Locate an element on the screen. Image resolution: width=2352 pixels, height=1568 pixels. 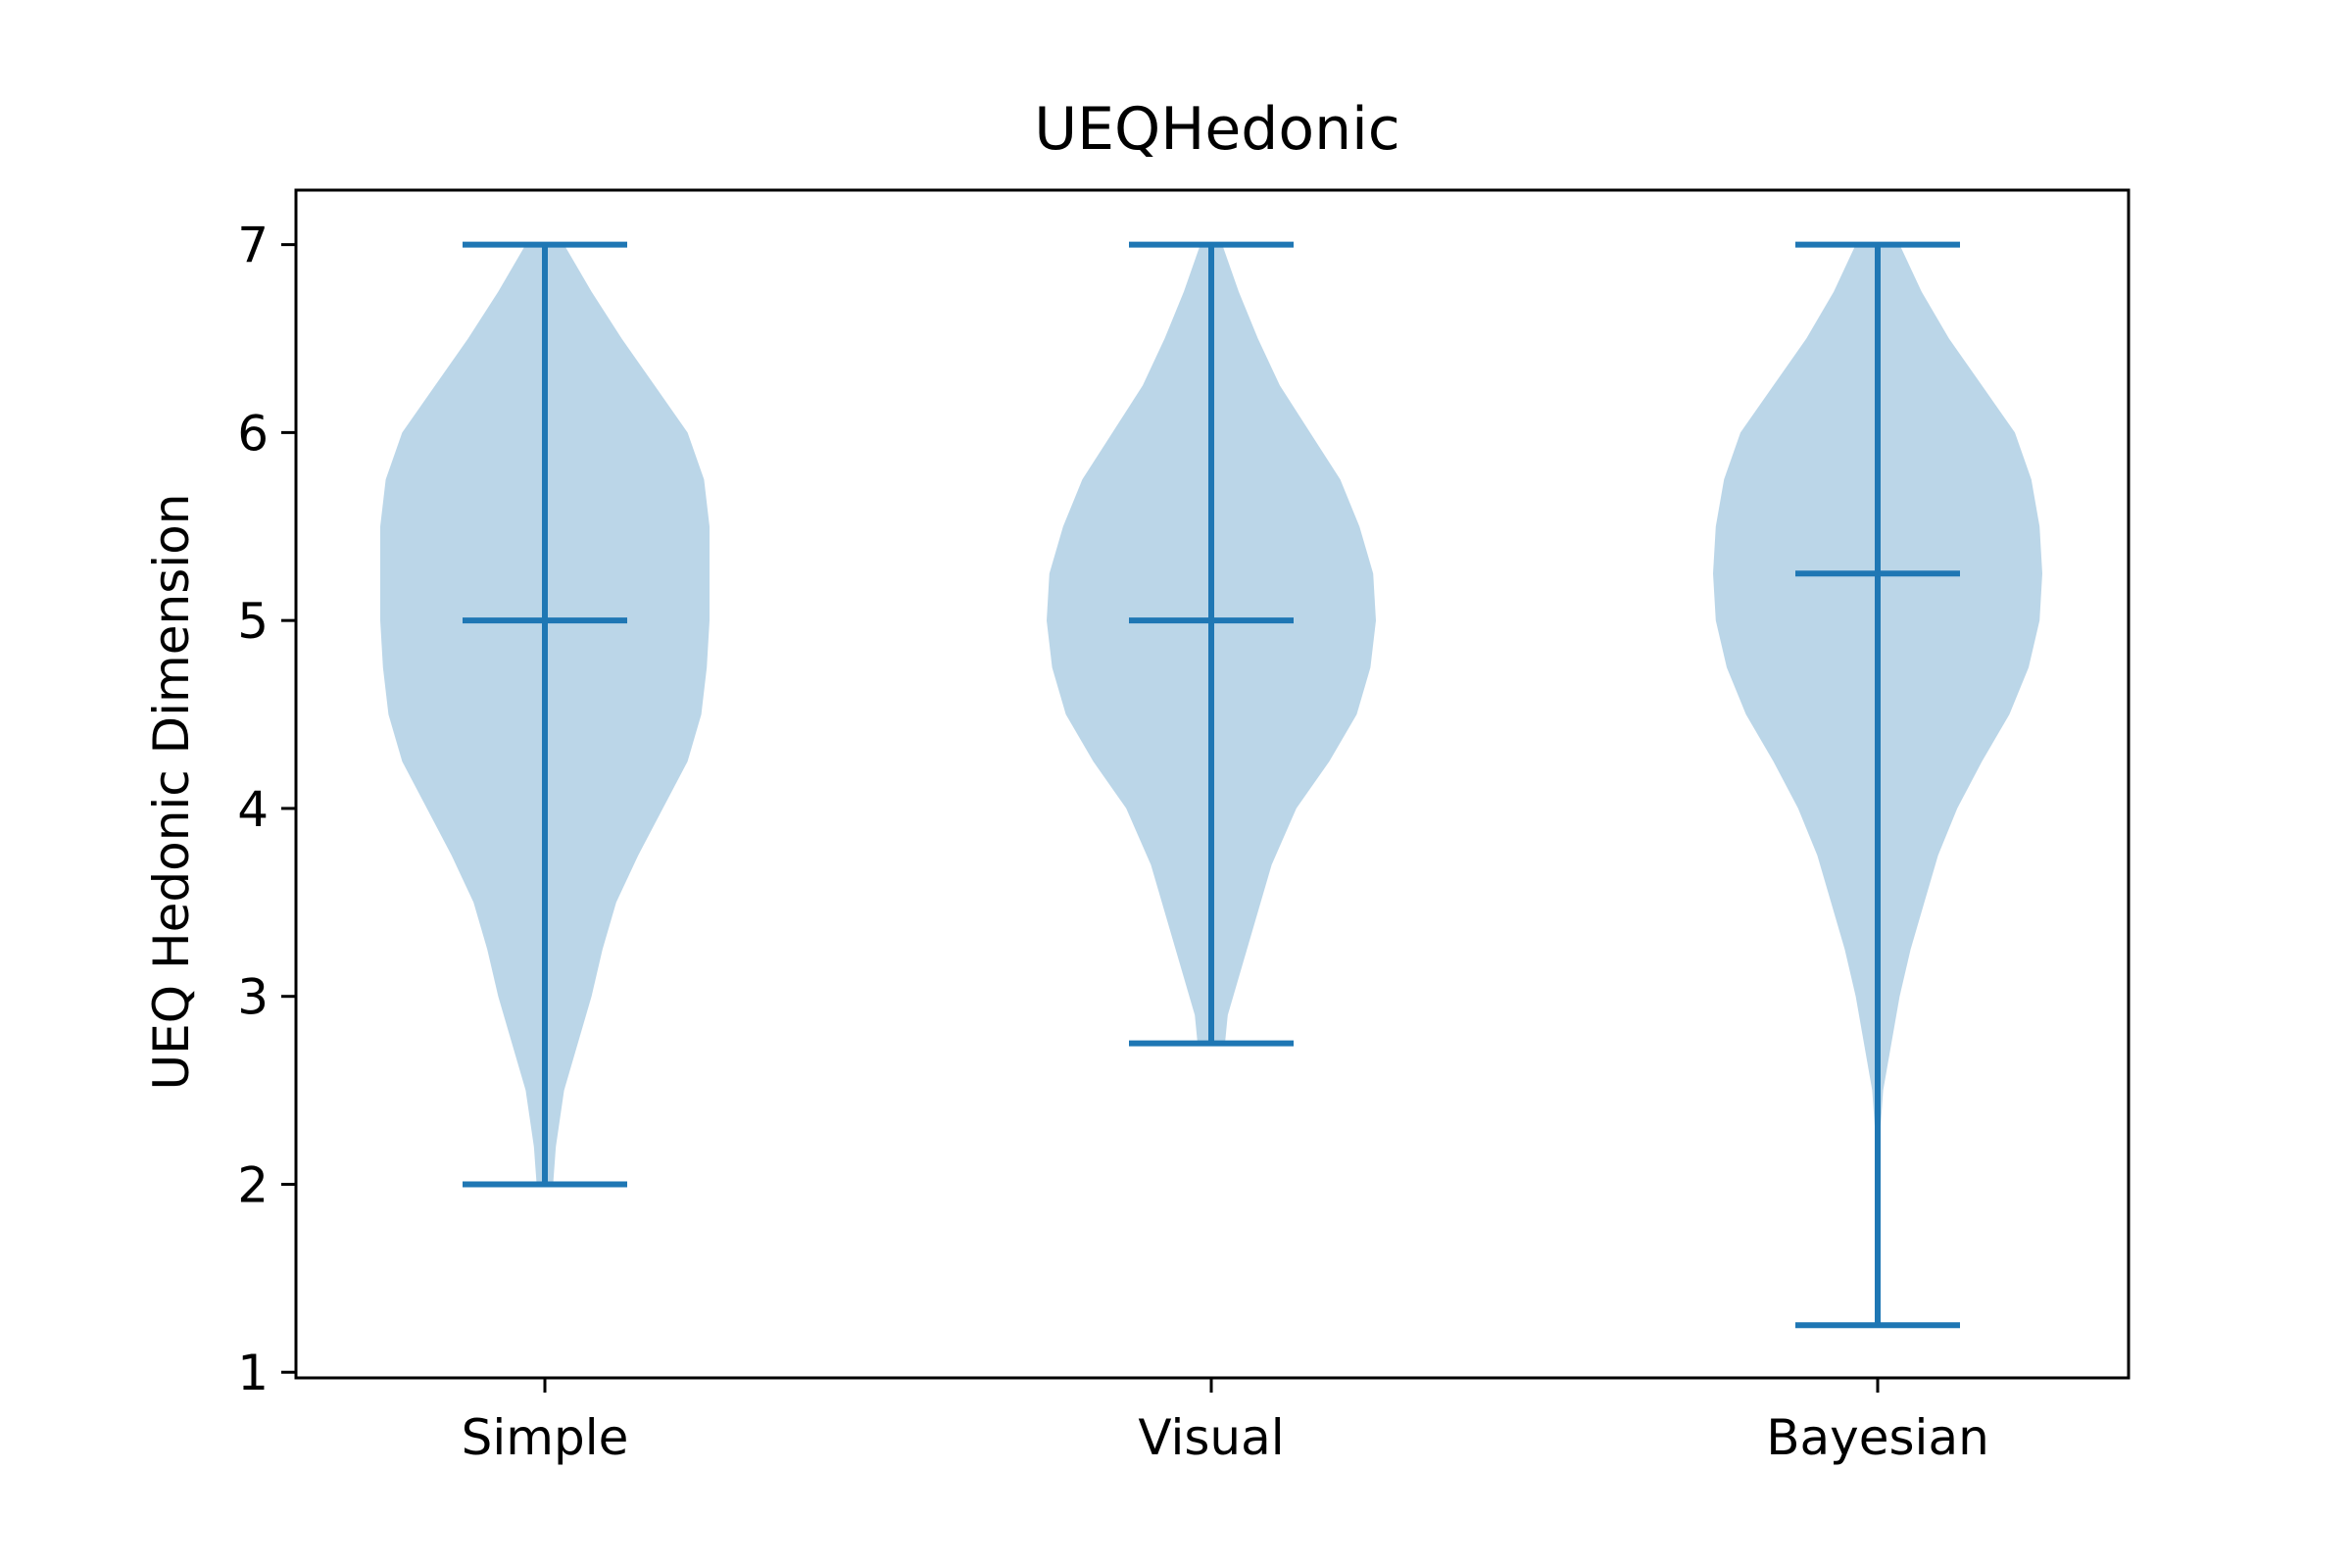
x-tick-label: Bayesian is located at coordinates (1877, 1437).